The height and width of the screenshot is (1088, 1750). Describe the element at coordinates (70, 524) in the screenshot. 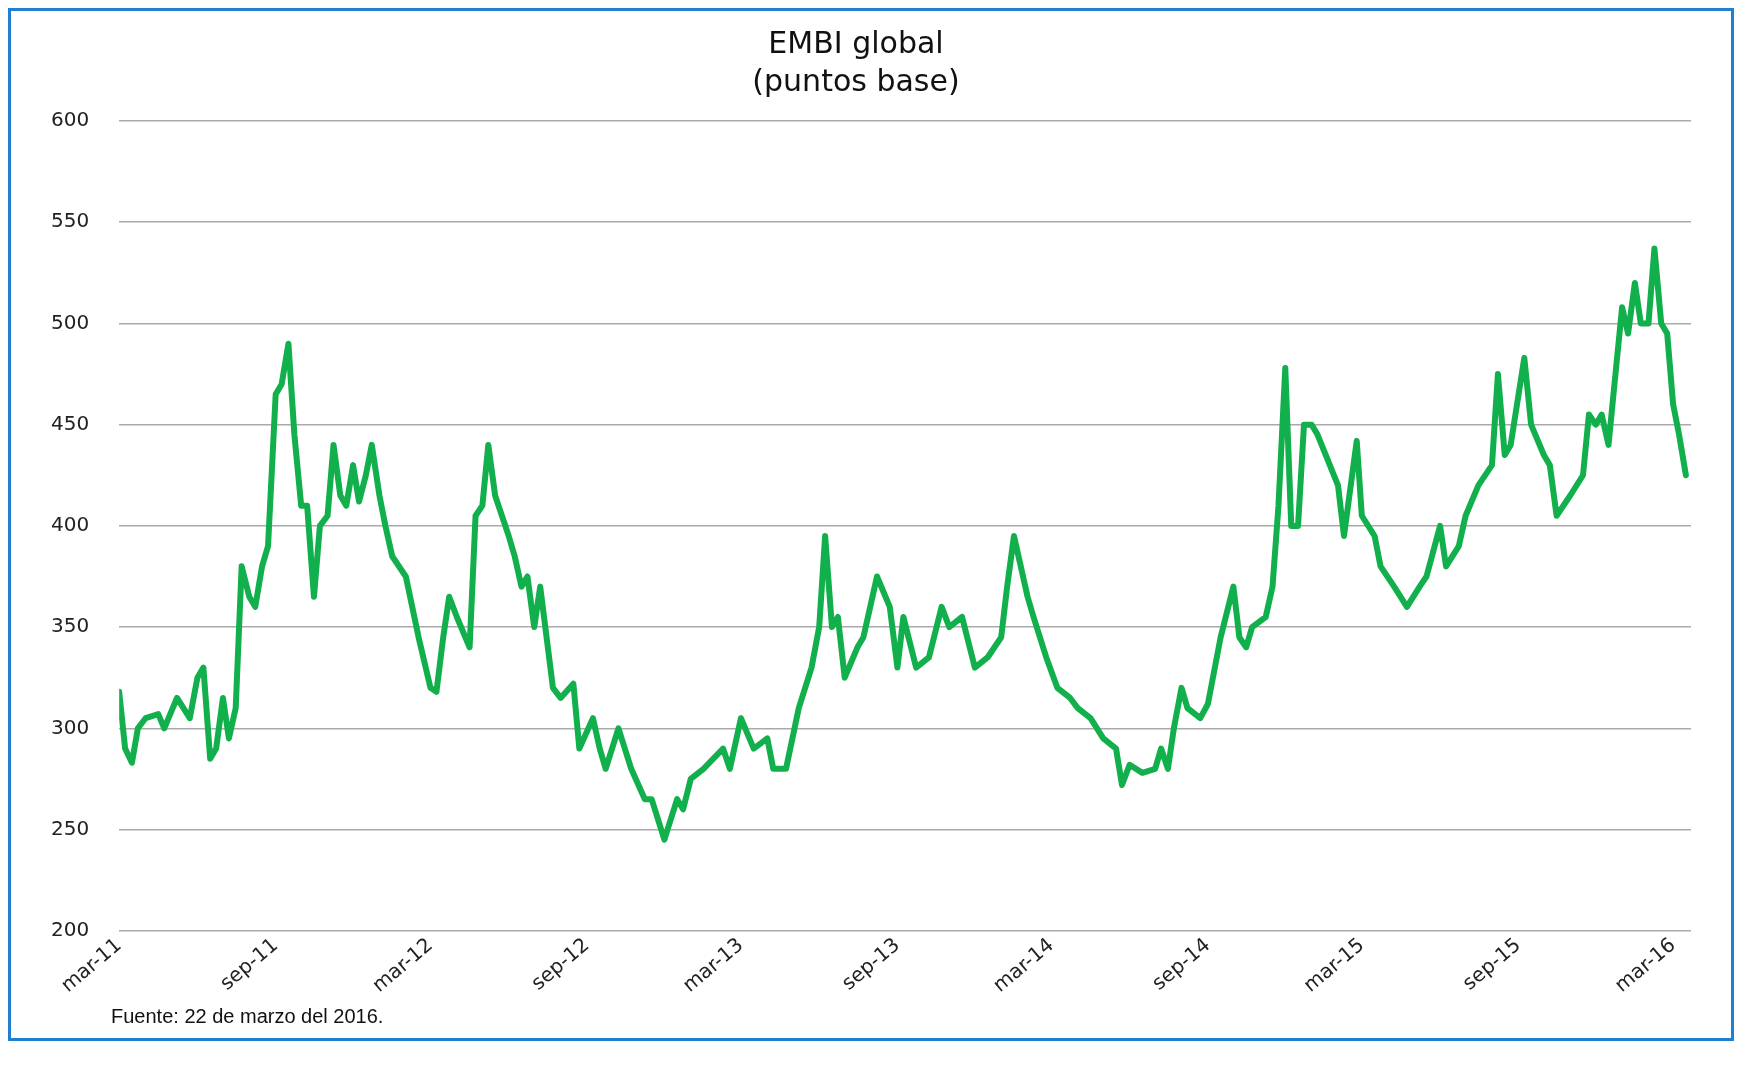

I see `y-tick-label: 400` at that location.